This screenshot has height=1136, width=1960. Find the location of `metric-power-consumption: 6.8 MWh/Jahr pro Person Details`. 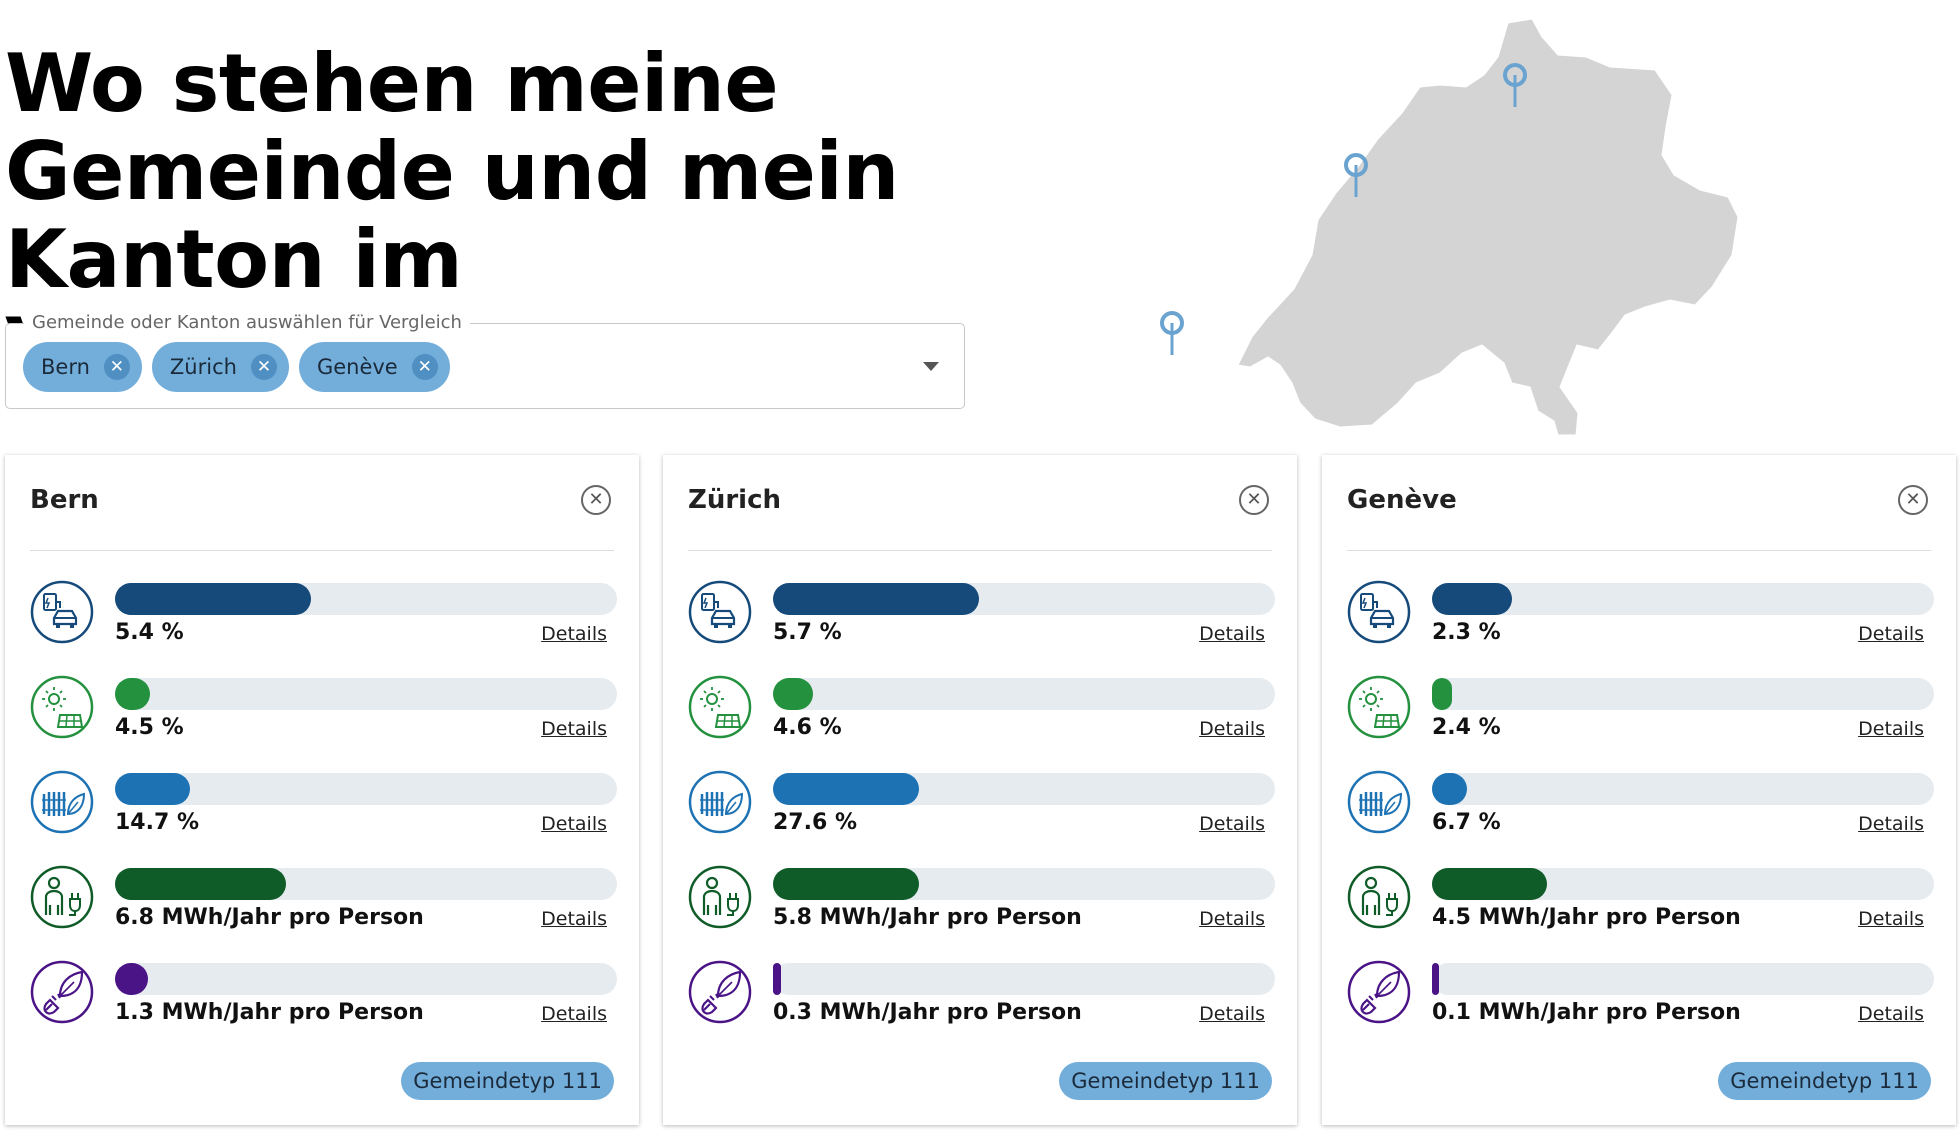

metric-power-consumption: 6.8 MWh/Jahr pro Person Details is located at coordinates (323, 905).